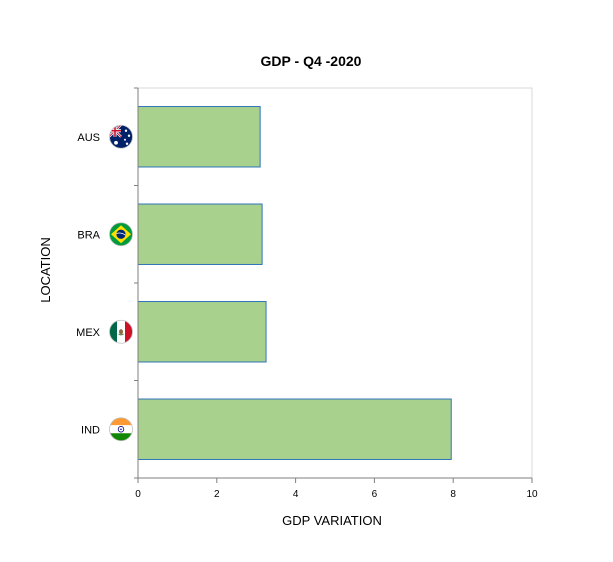  Describe the element at coordinates (138, 494) in the screenshot. I see `x-tick-label: 0` at that location.